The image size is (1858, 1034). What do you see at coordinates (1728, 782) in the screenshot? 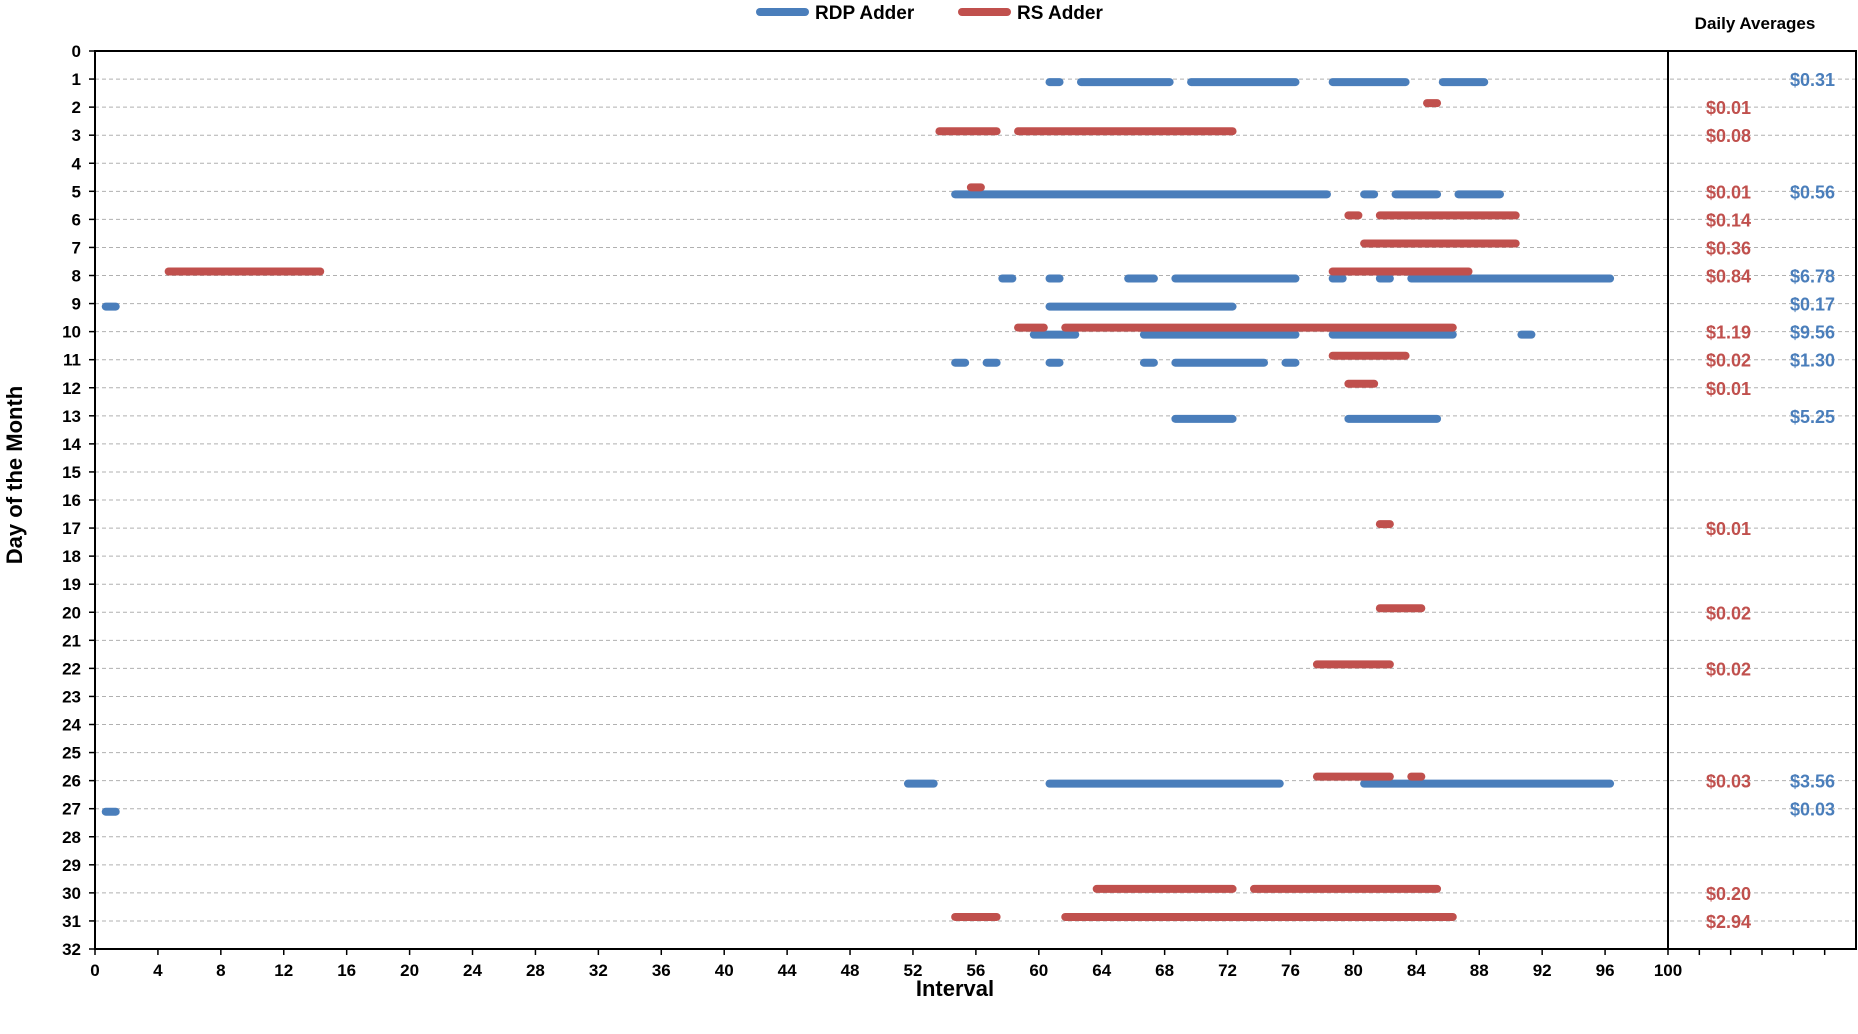
I see `rs-daily-average: $0.03` at bounding box center [1728, 782].